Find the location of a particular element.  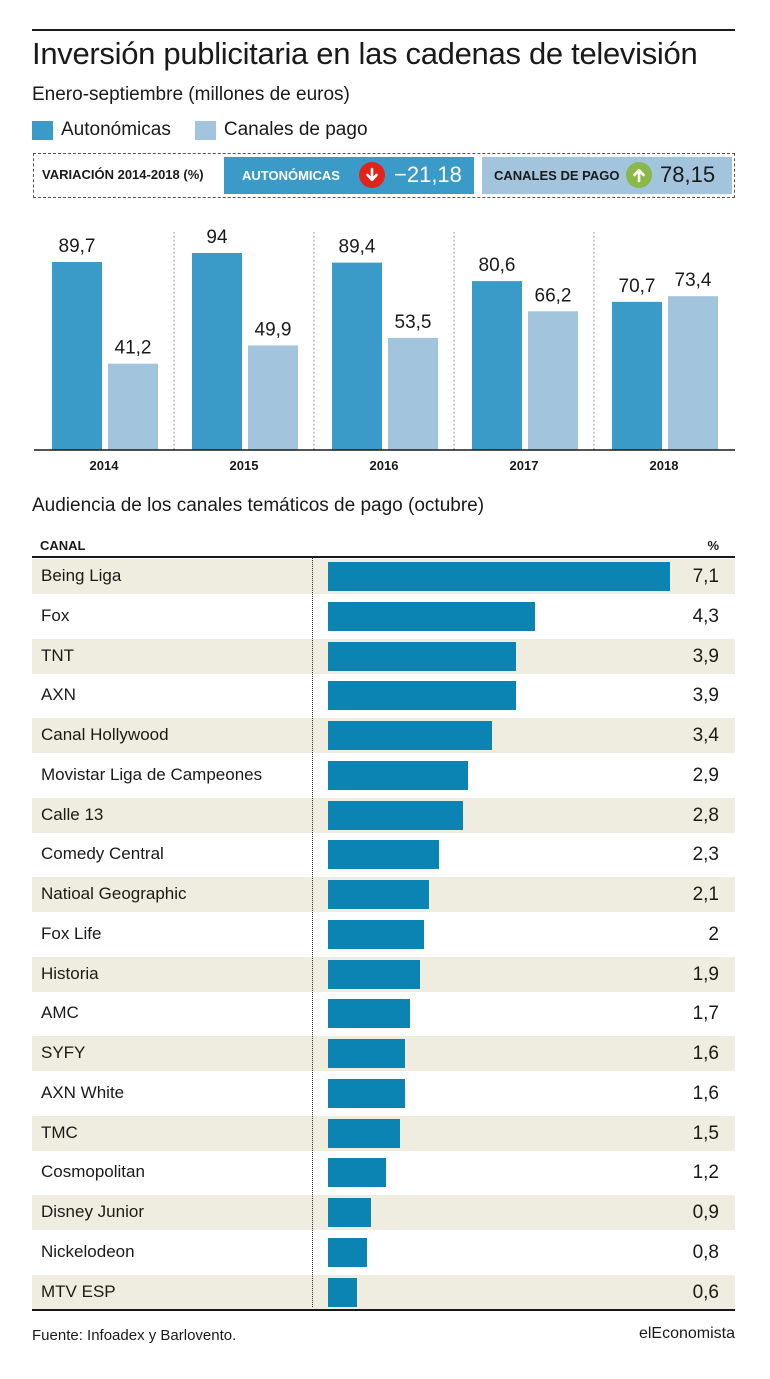

variation-label: VARIACIÓN 2014-2018 (%) is located at coordinates (123, 174).